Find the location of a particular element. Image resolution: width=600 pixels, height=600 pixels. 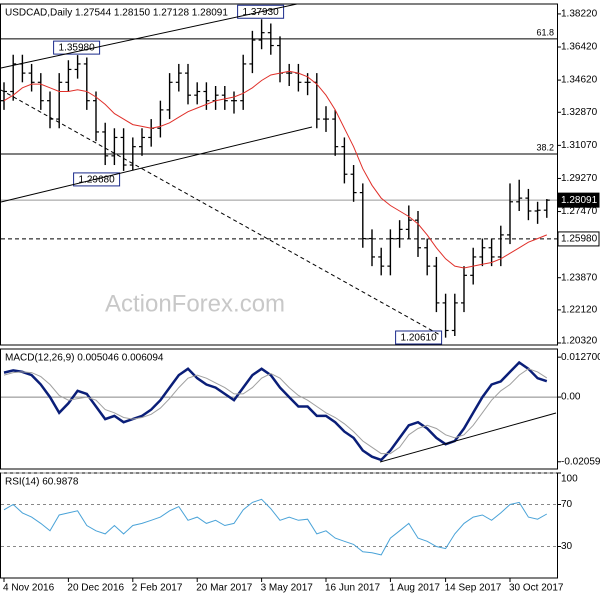

panel-title: MACD(12,26,9) 0.005046 0.006094 is located at coordinates (84, 358).